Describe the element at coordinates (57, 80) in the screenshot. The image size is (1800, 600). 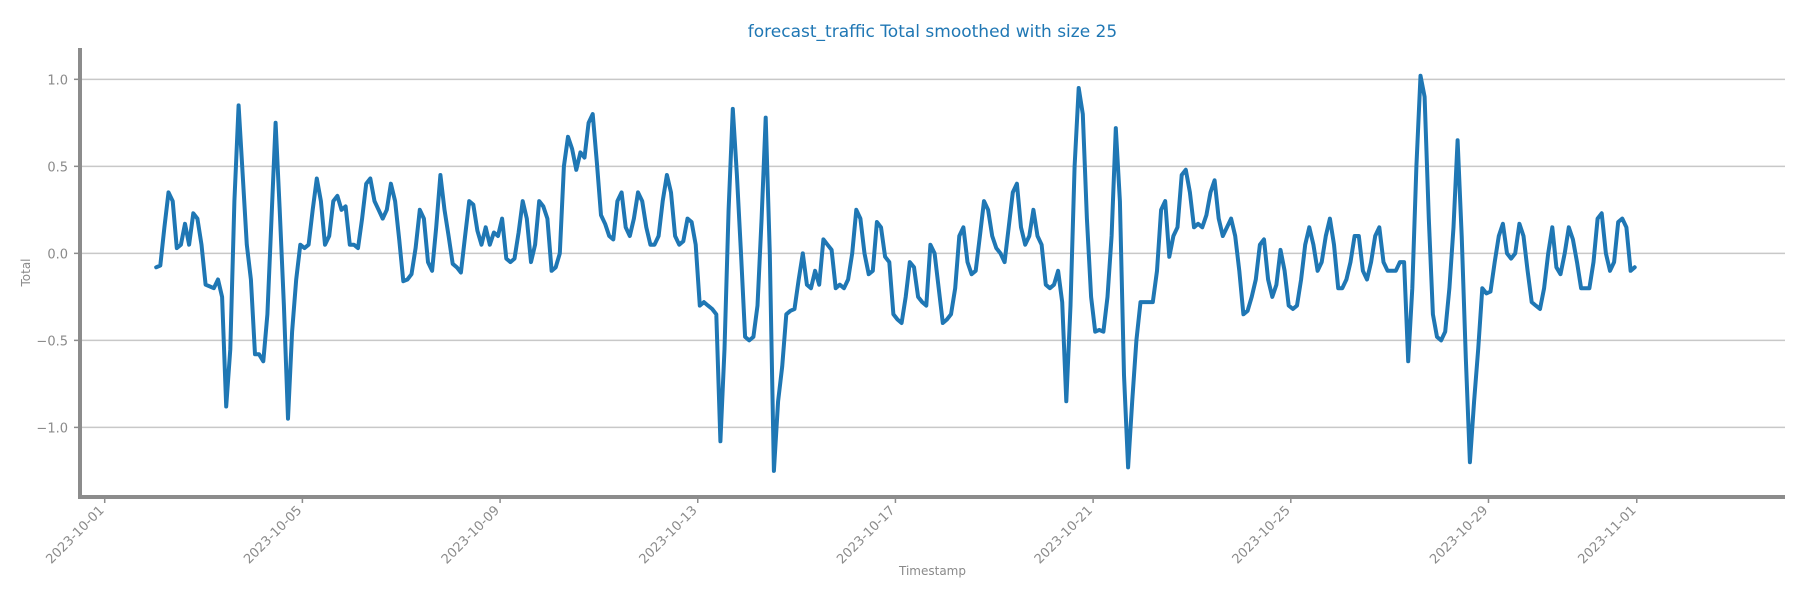
I see `y-tick-label: 1.0` at that location.